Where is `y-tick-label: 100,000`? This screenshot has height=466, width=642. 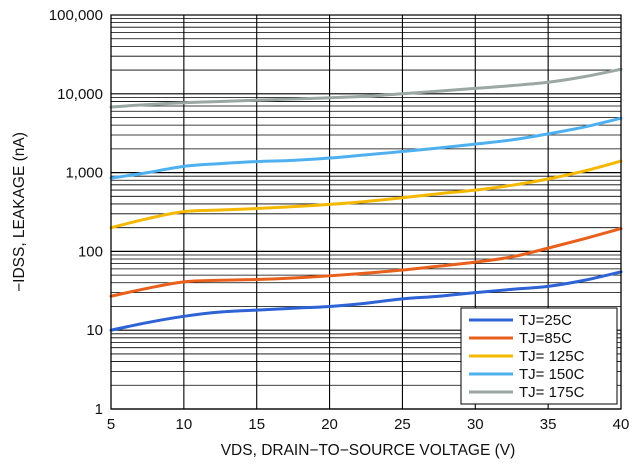 y-tick-label: 100,000 is located at coordinates (76, 15).